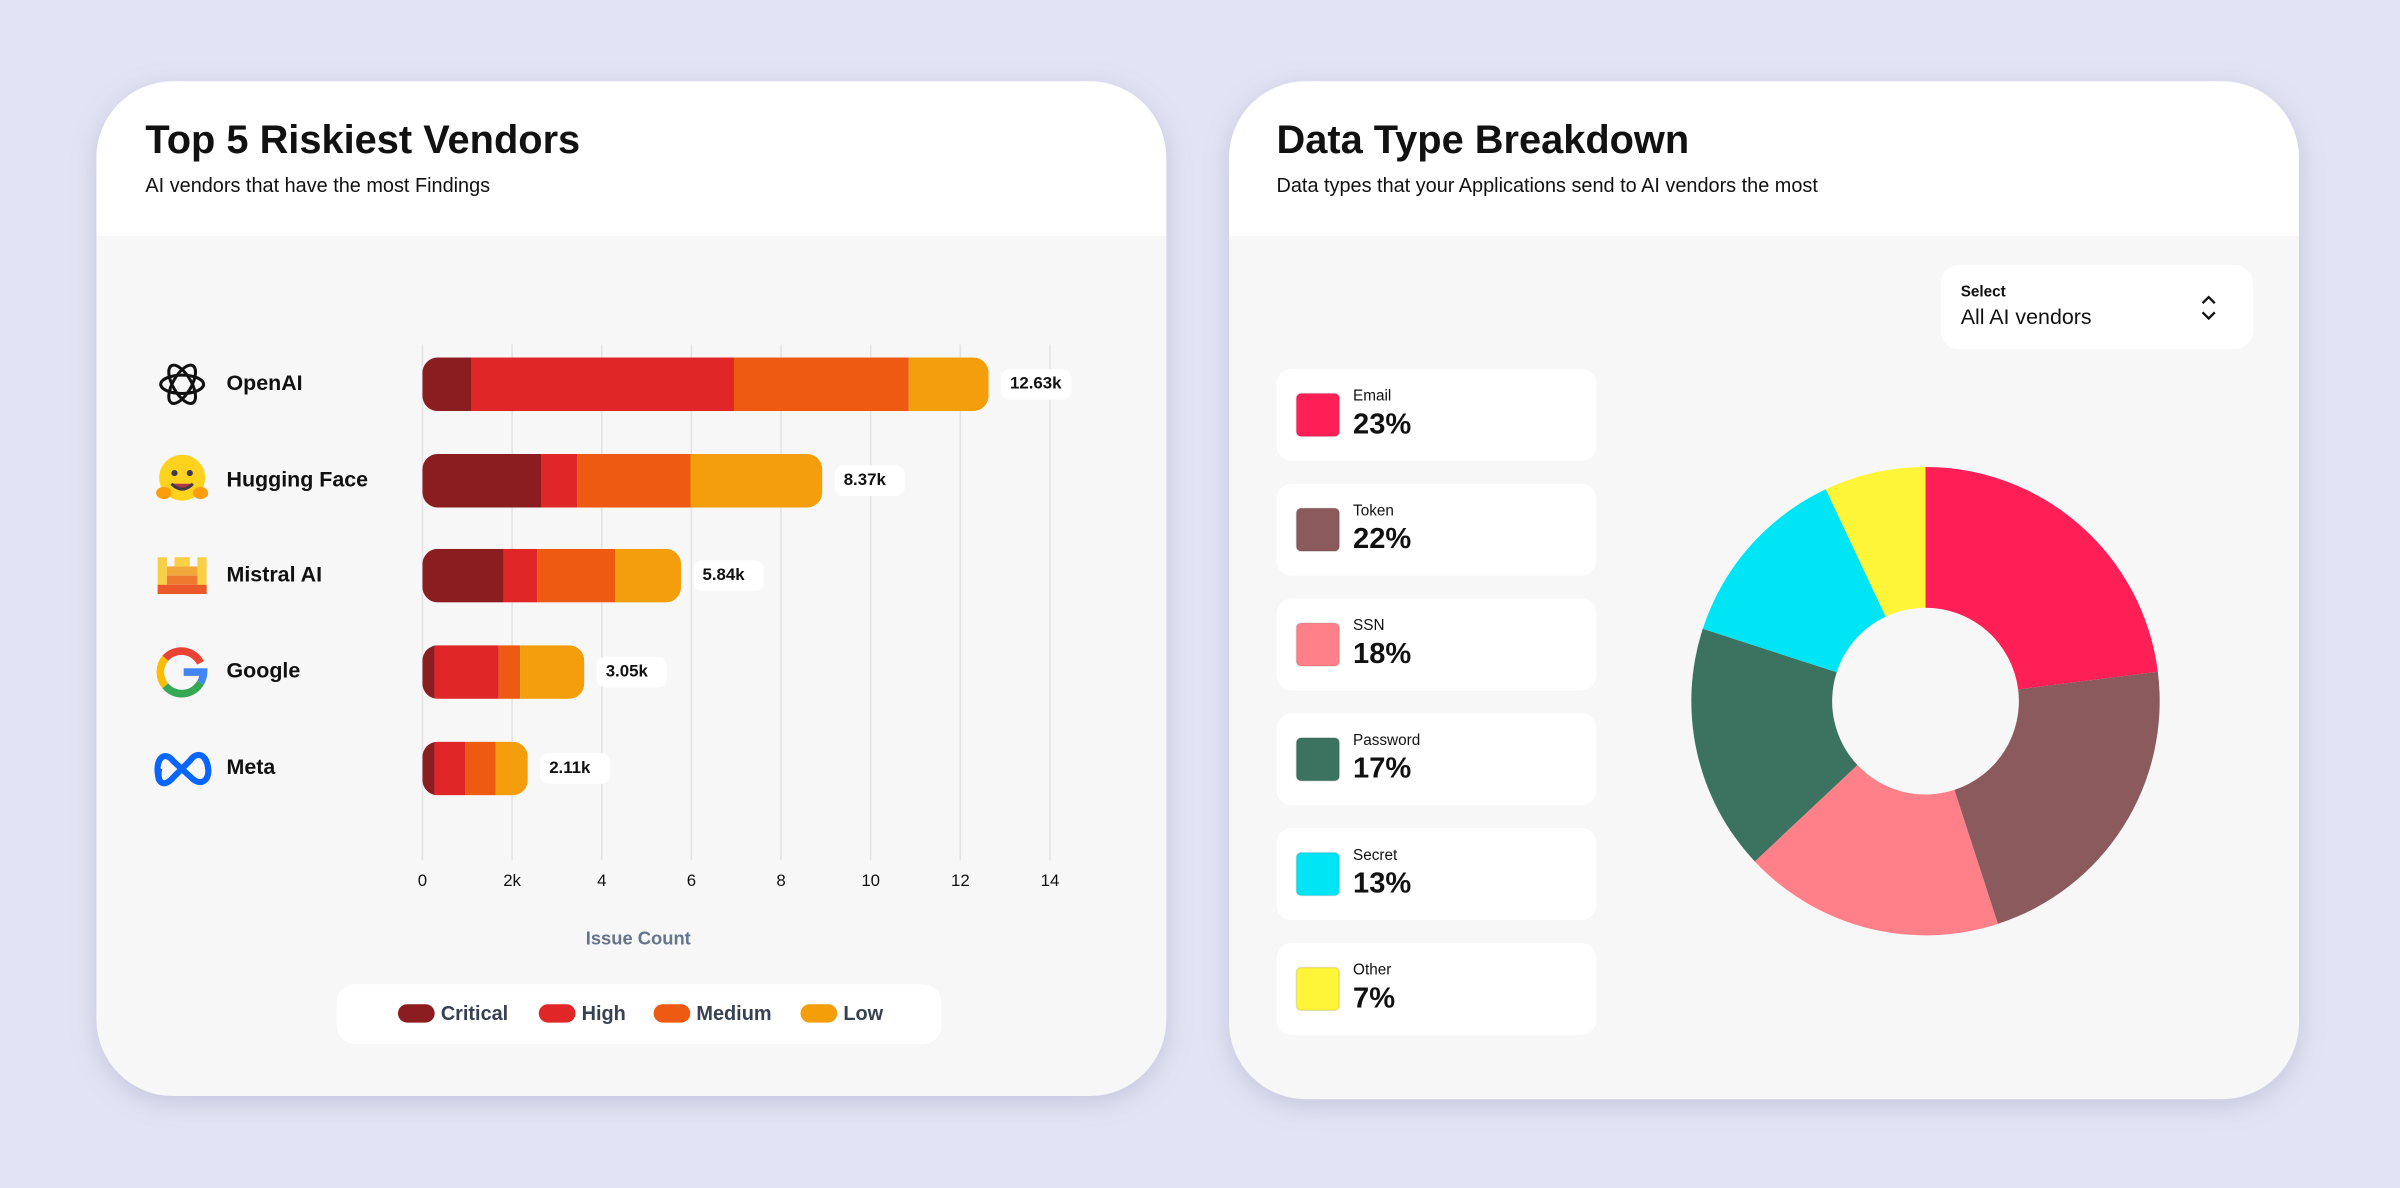 The width and height of the screenshot is (2400, 1188). I want to click on vendor-name: Meta, so click(252, 767).